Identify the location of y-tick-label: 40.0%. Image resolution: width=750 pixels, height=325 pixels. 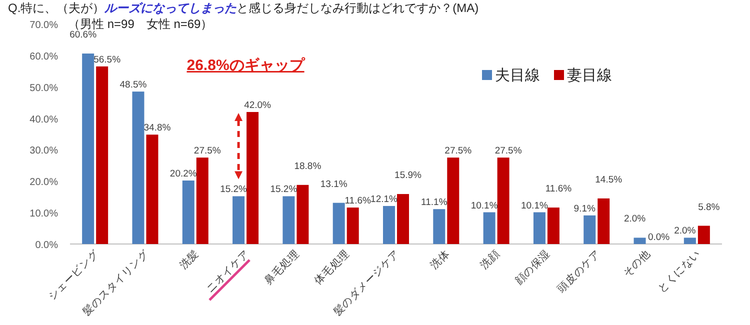
(44, 120).